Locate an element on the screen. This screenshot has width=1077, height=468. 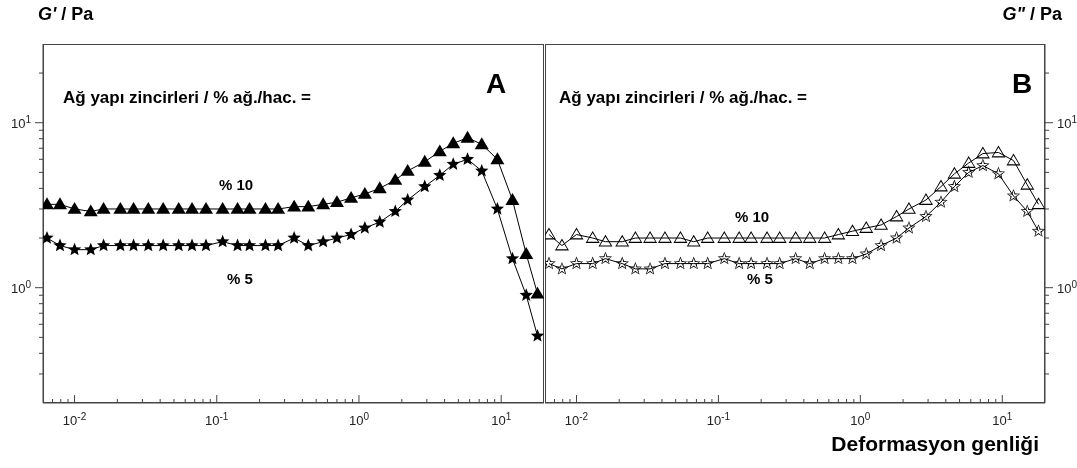
x-axis-title: Deformasyon genliği is located at coordinates (935, 444).